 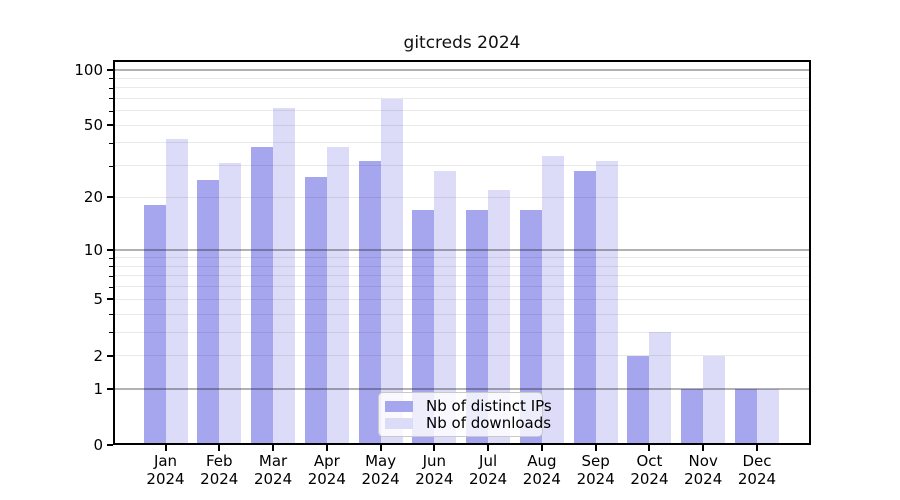 What do you see at coordinates (530, 327) in the screenshot?
I see `bar-distinct-ips-aug` at bounding box center [530, 327].